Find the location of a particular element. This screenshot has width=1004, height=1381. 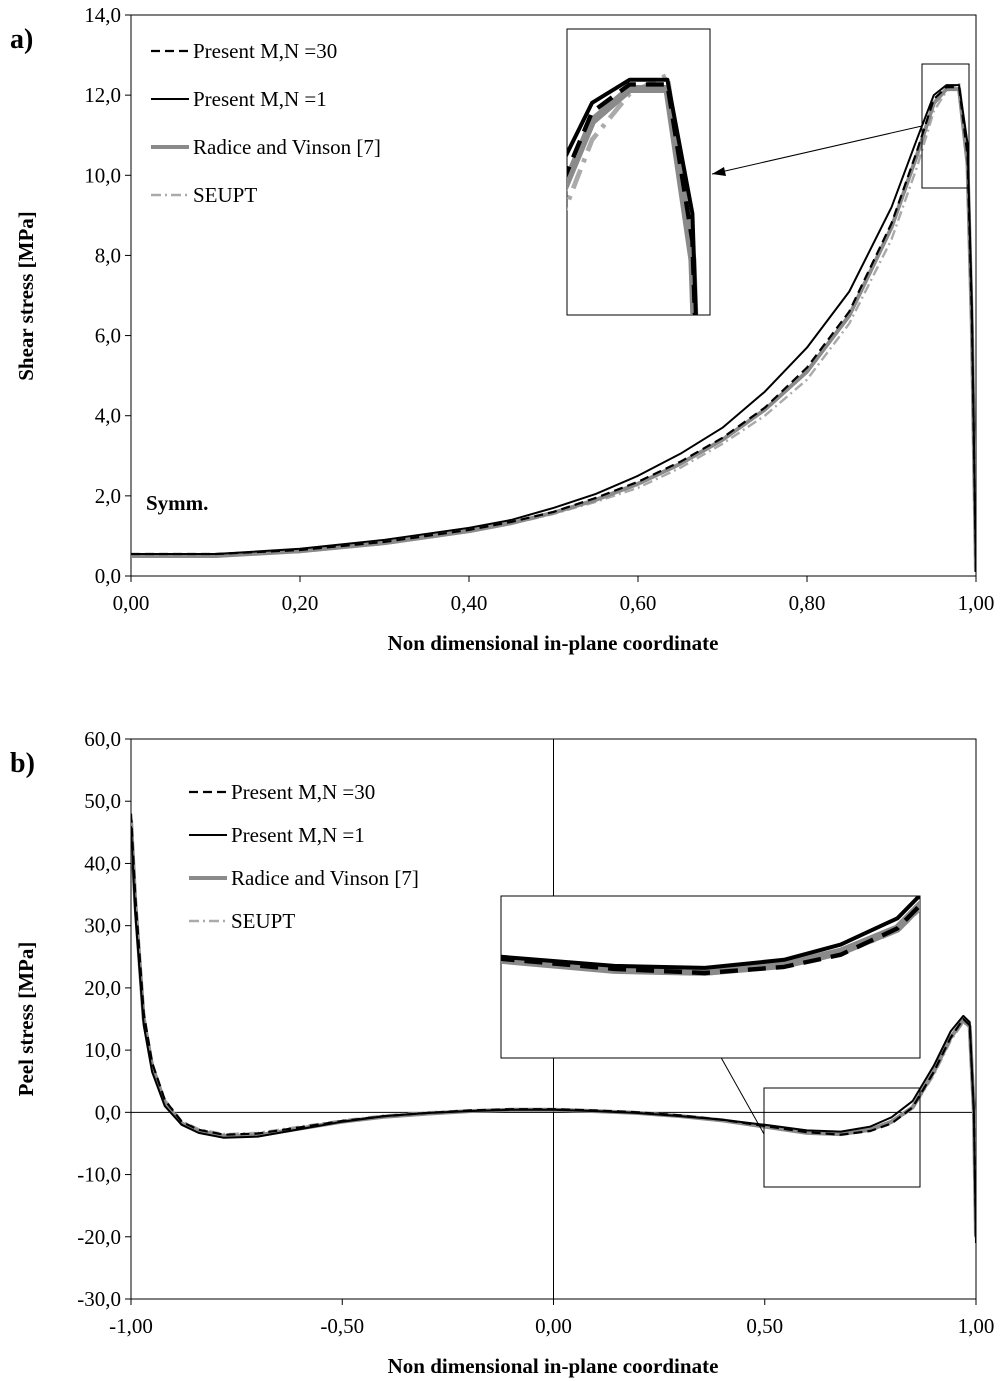

inset-series-a is located at coordinates (633, 193).